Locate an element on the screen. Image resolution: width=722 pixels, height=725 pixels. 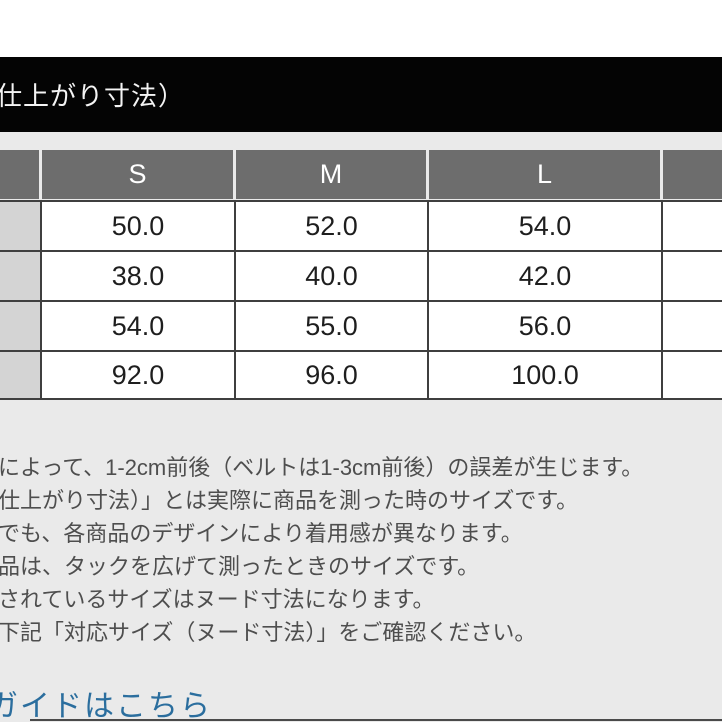
section-title-bar: 仕上がり寸法） is located at coordinates (361, 94).